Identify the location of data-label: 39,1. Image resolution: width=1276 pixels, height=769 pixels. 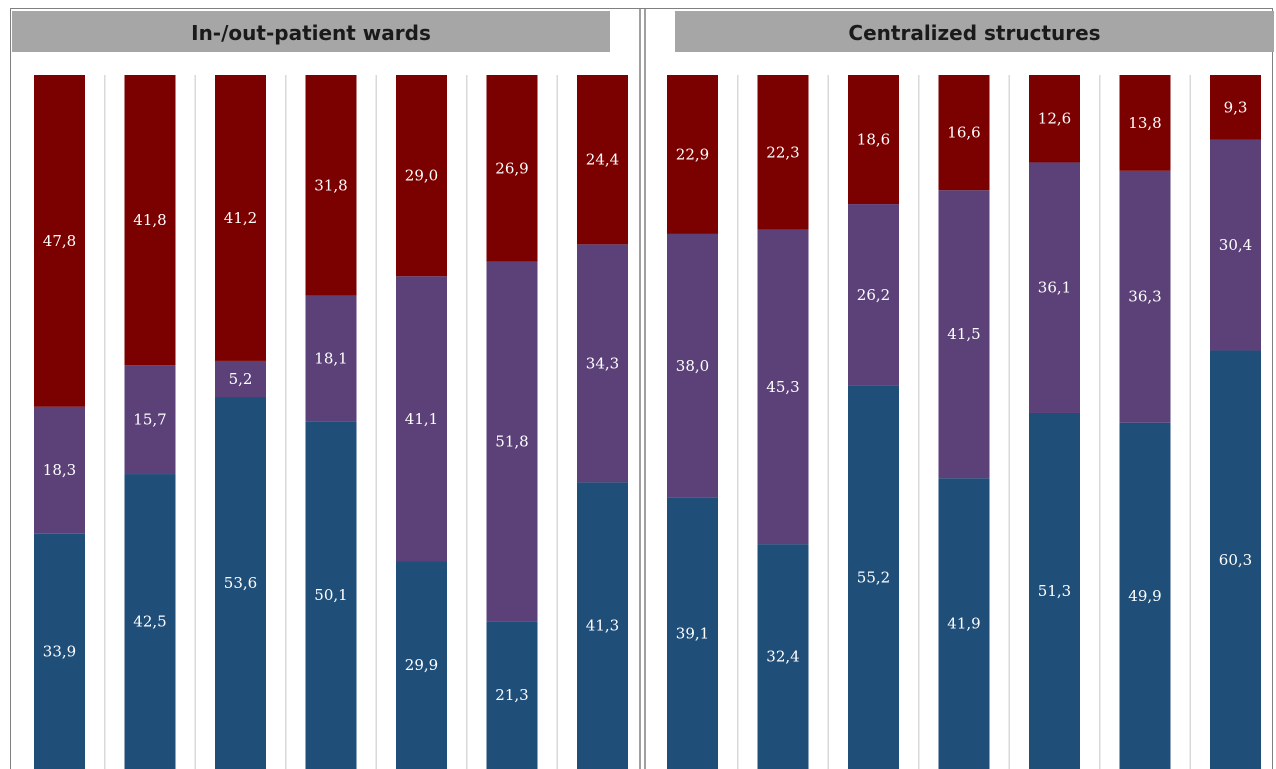
(692, 633).